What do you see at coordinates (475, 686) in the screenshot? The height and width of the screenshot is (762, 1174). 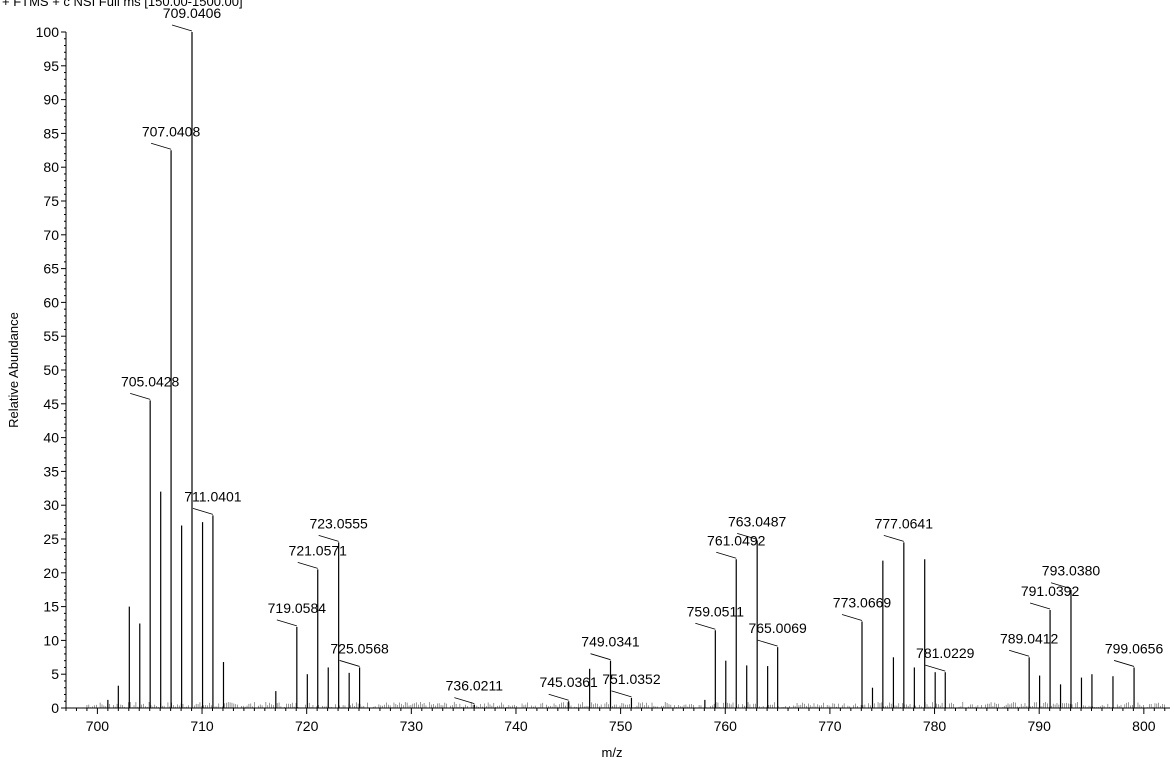 I see `peak-label: 736.0211` at bounding box center [475, 686].